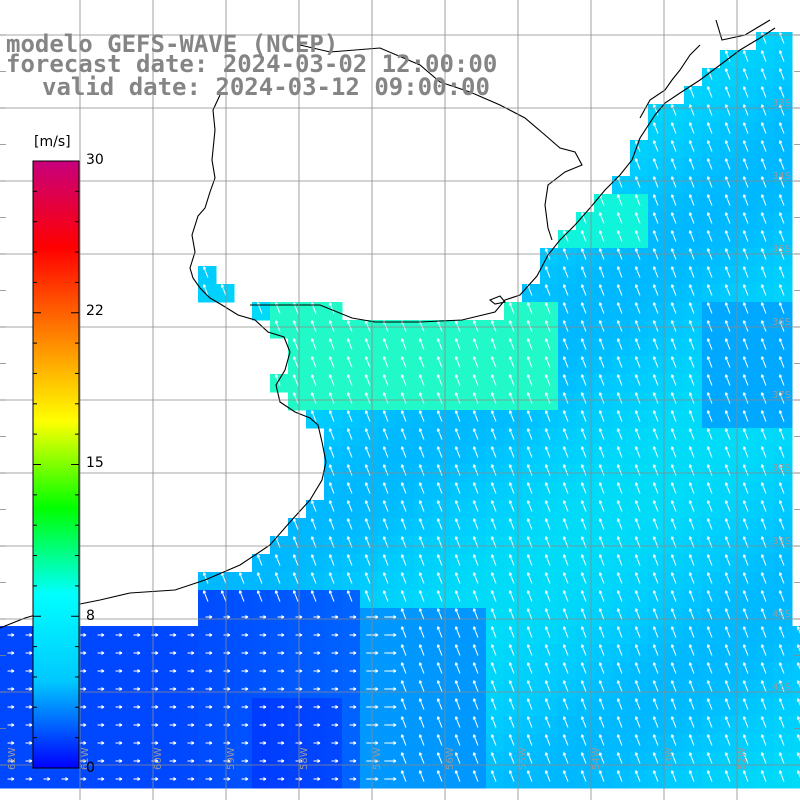  Describe the element at coordinates (781, 176) in the screenshot. I see `latitude-label: 34S` at that location.